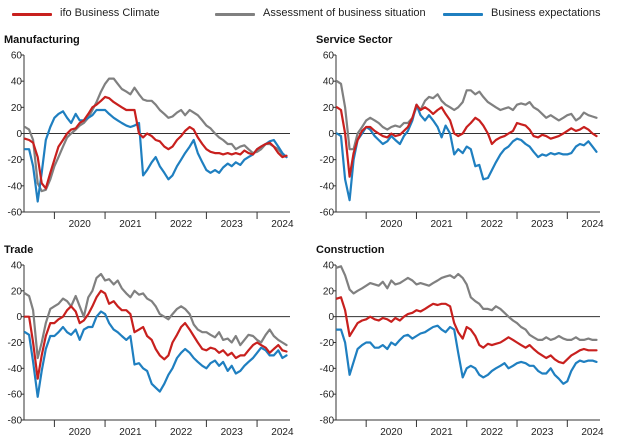 The image size is (619, 448). I want to click on chart-title: Manufacturing, so click(42, 40).